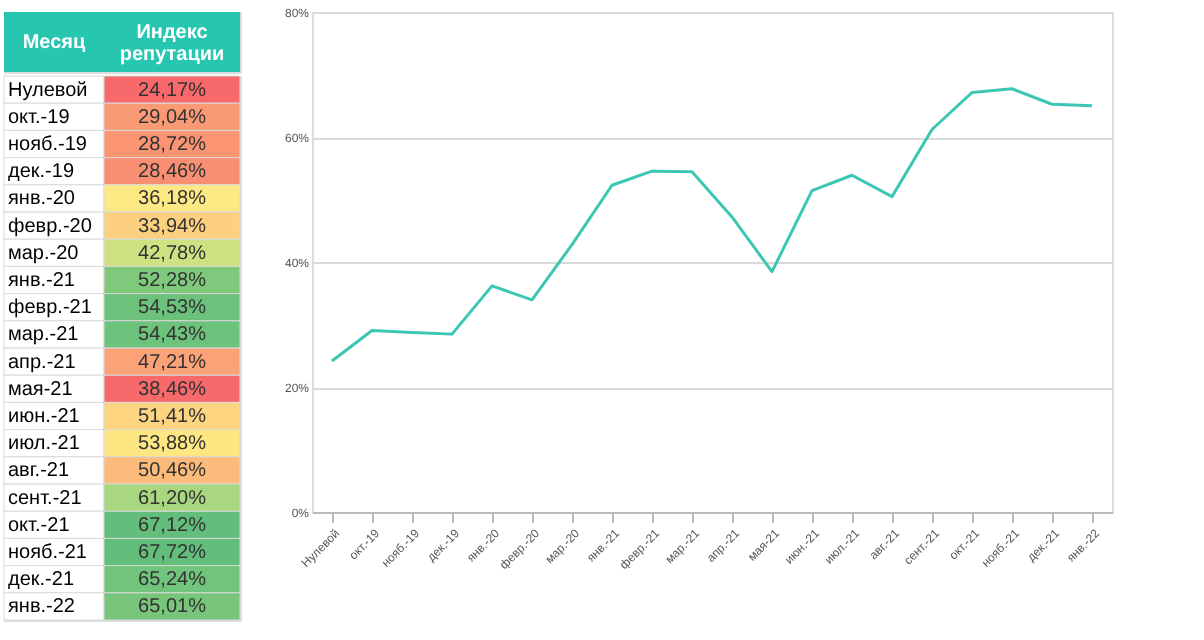 Image resolution: width=1204 pixels, height=640 pixels. I want to click on y-tick-label: окт.-19, so click(39, 117).